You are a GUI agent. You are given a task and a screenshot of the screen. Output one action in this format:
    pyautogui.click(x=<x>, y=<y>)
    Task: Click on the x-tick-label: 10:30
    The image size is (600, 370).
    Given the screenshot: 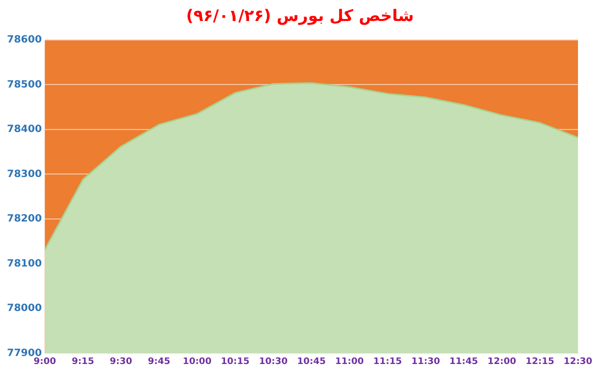 What is the action you would take?
    pyautogui.click(x=273, y=361)
    